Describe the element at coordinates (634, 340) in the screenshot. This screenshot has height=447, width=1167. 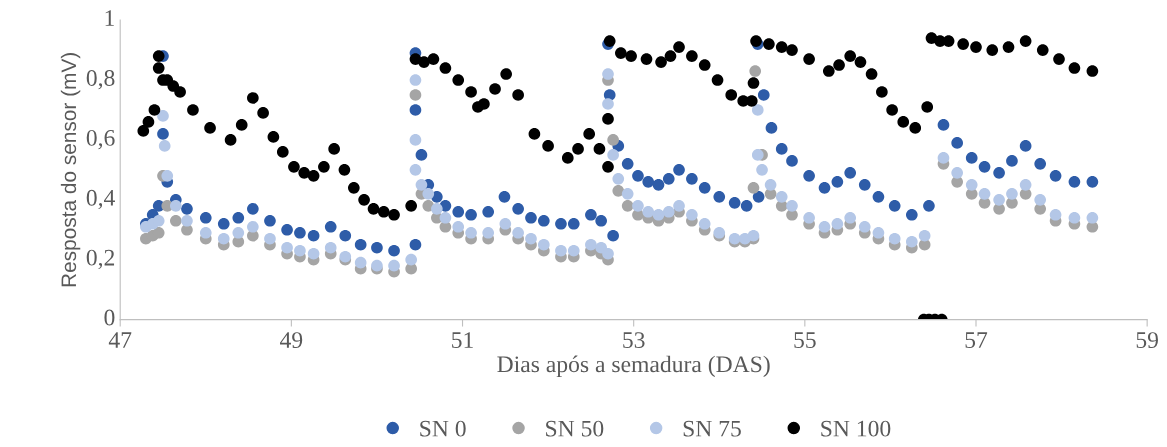
I see `x-tick-label: 53` at that location.